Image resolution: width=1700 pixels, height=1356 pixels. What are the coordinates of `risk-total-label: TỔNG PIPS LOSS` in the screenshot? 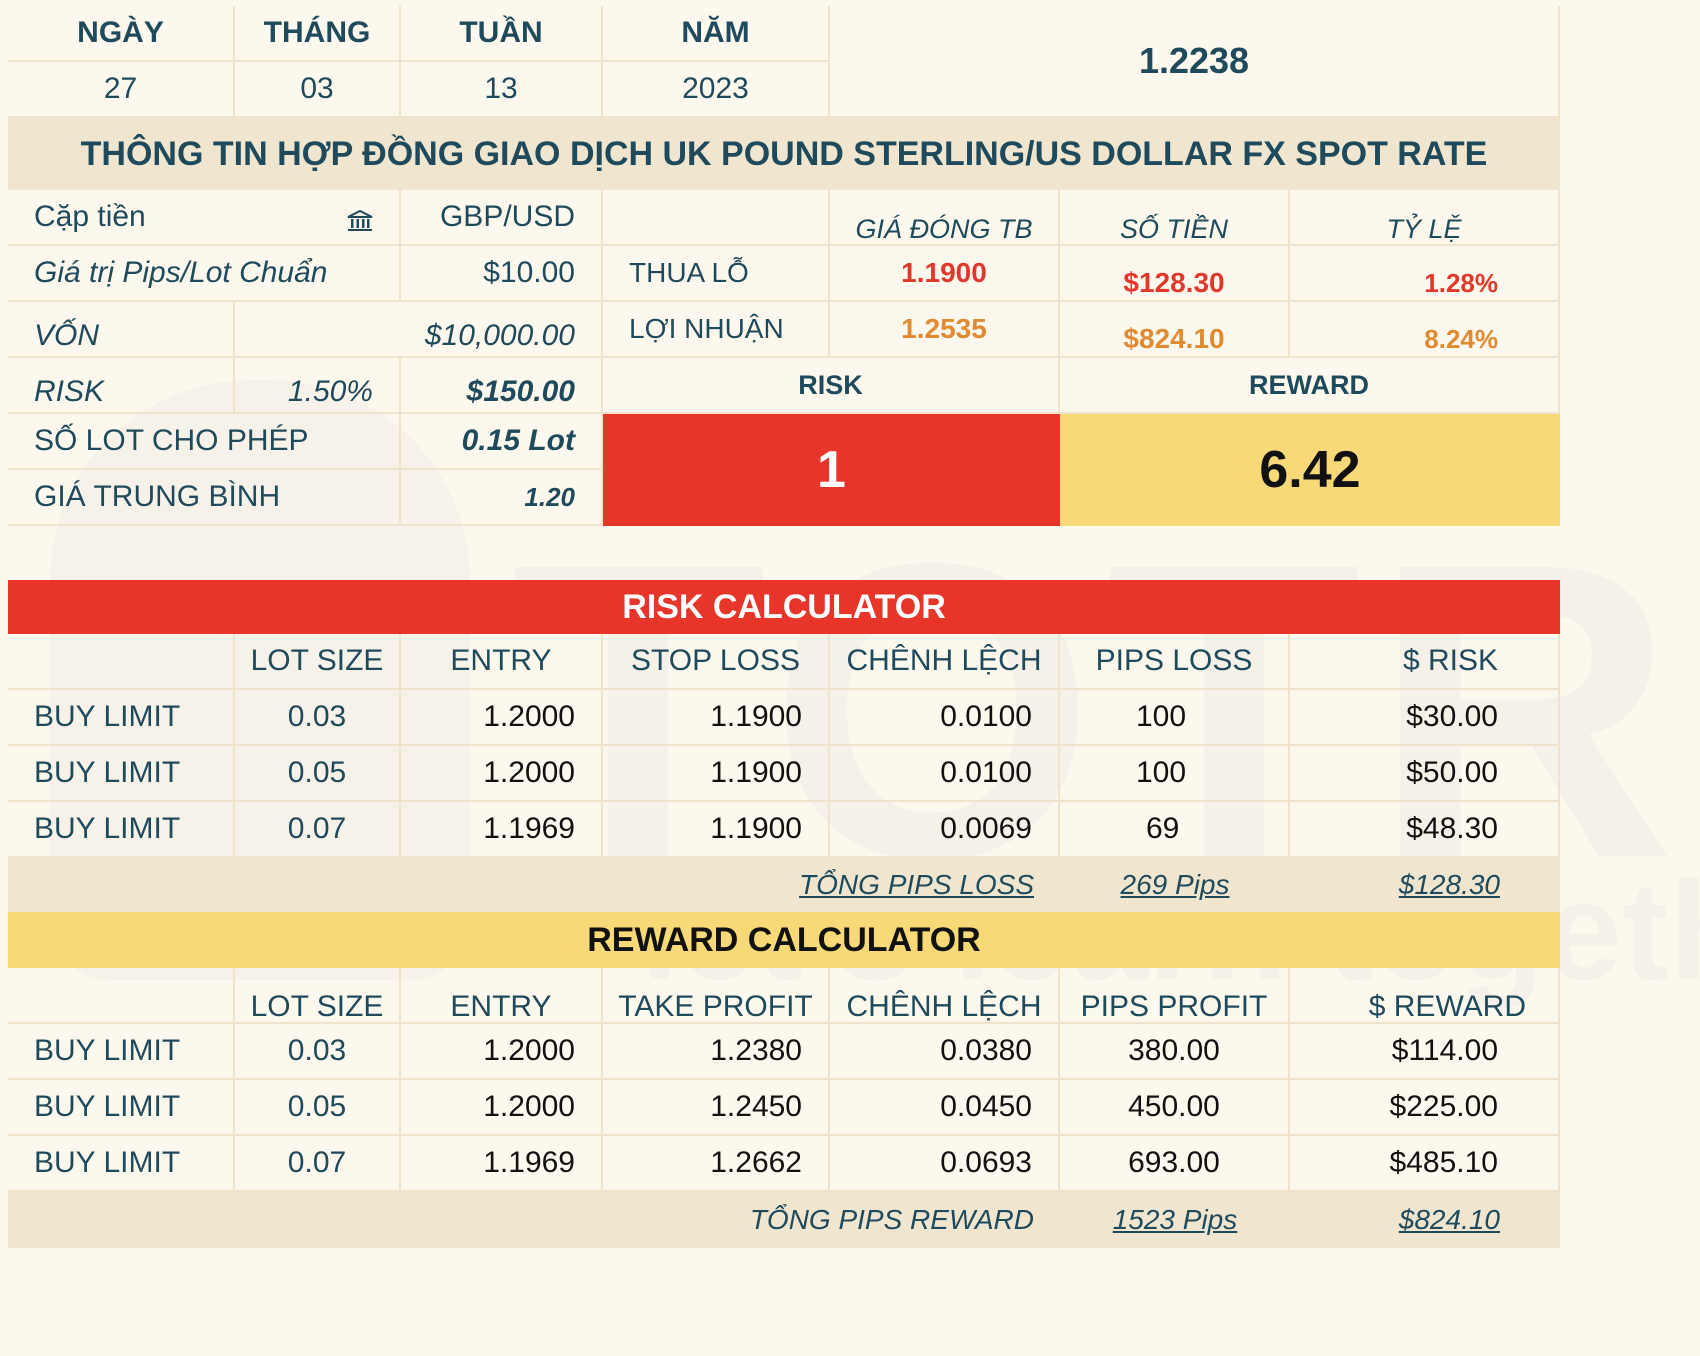 It's located at (916, 884).